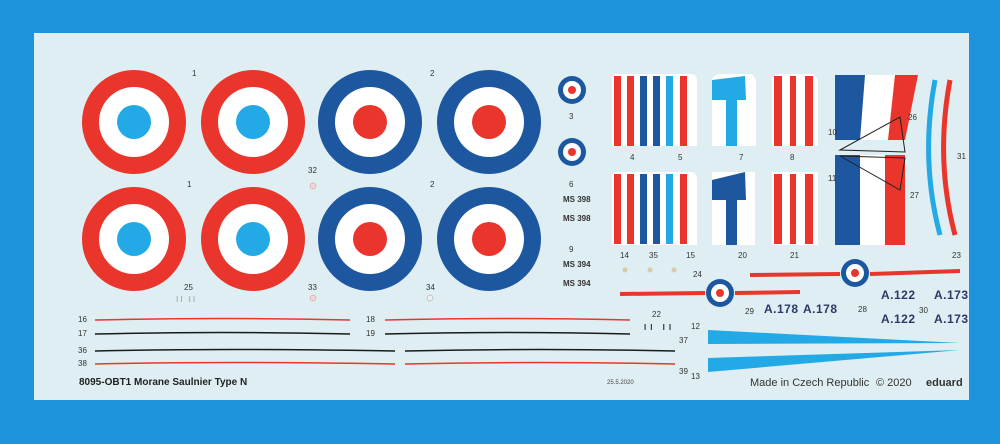 This screenshot has height=444, width=1000. What do you see at coordinates (654, 110) in the screenshot?
I see `tail-stripes-4-5-top` at bounding box center [654, 110].